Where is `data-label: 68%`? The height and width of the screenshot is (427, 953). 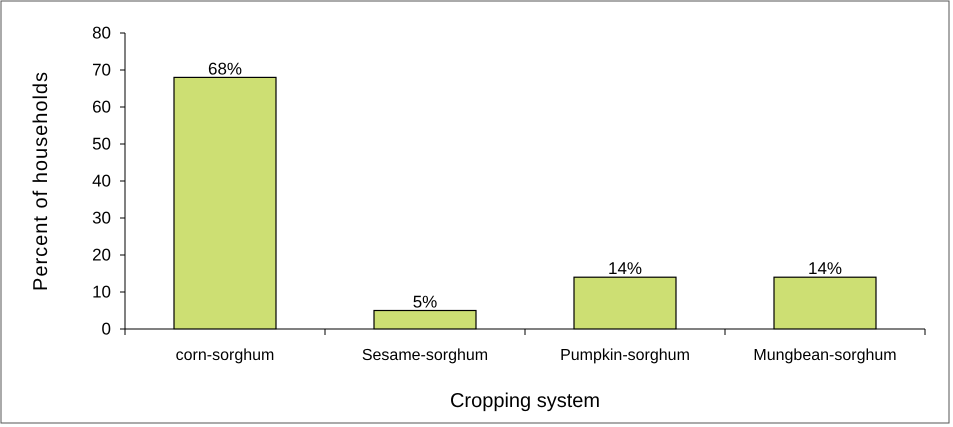
data-label: 68% is located at coordinates (225, 68).